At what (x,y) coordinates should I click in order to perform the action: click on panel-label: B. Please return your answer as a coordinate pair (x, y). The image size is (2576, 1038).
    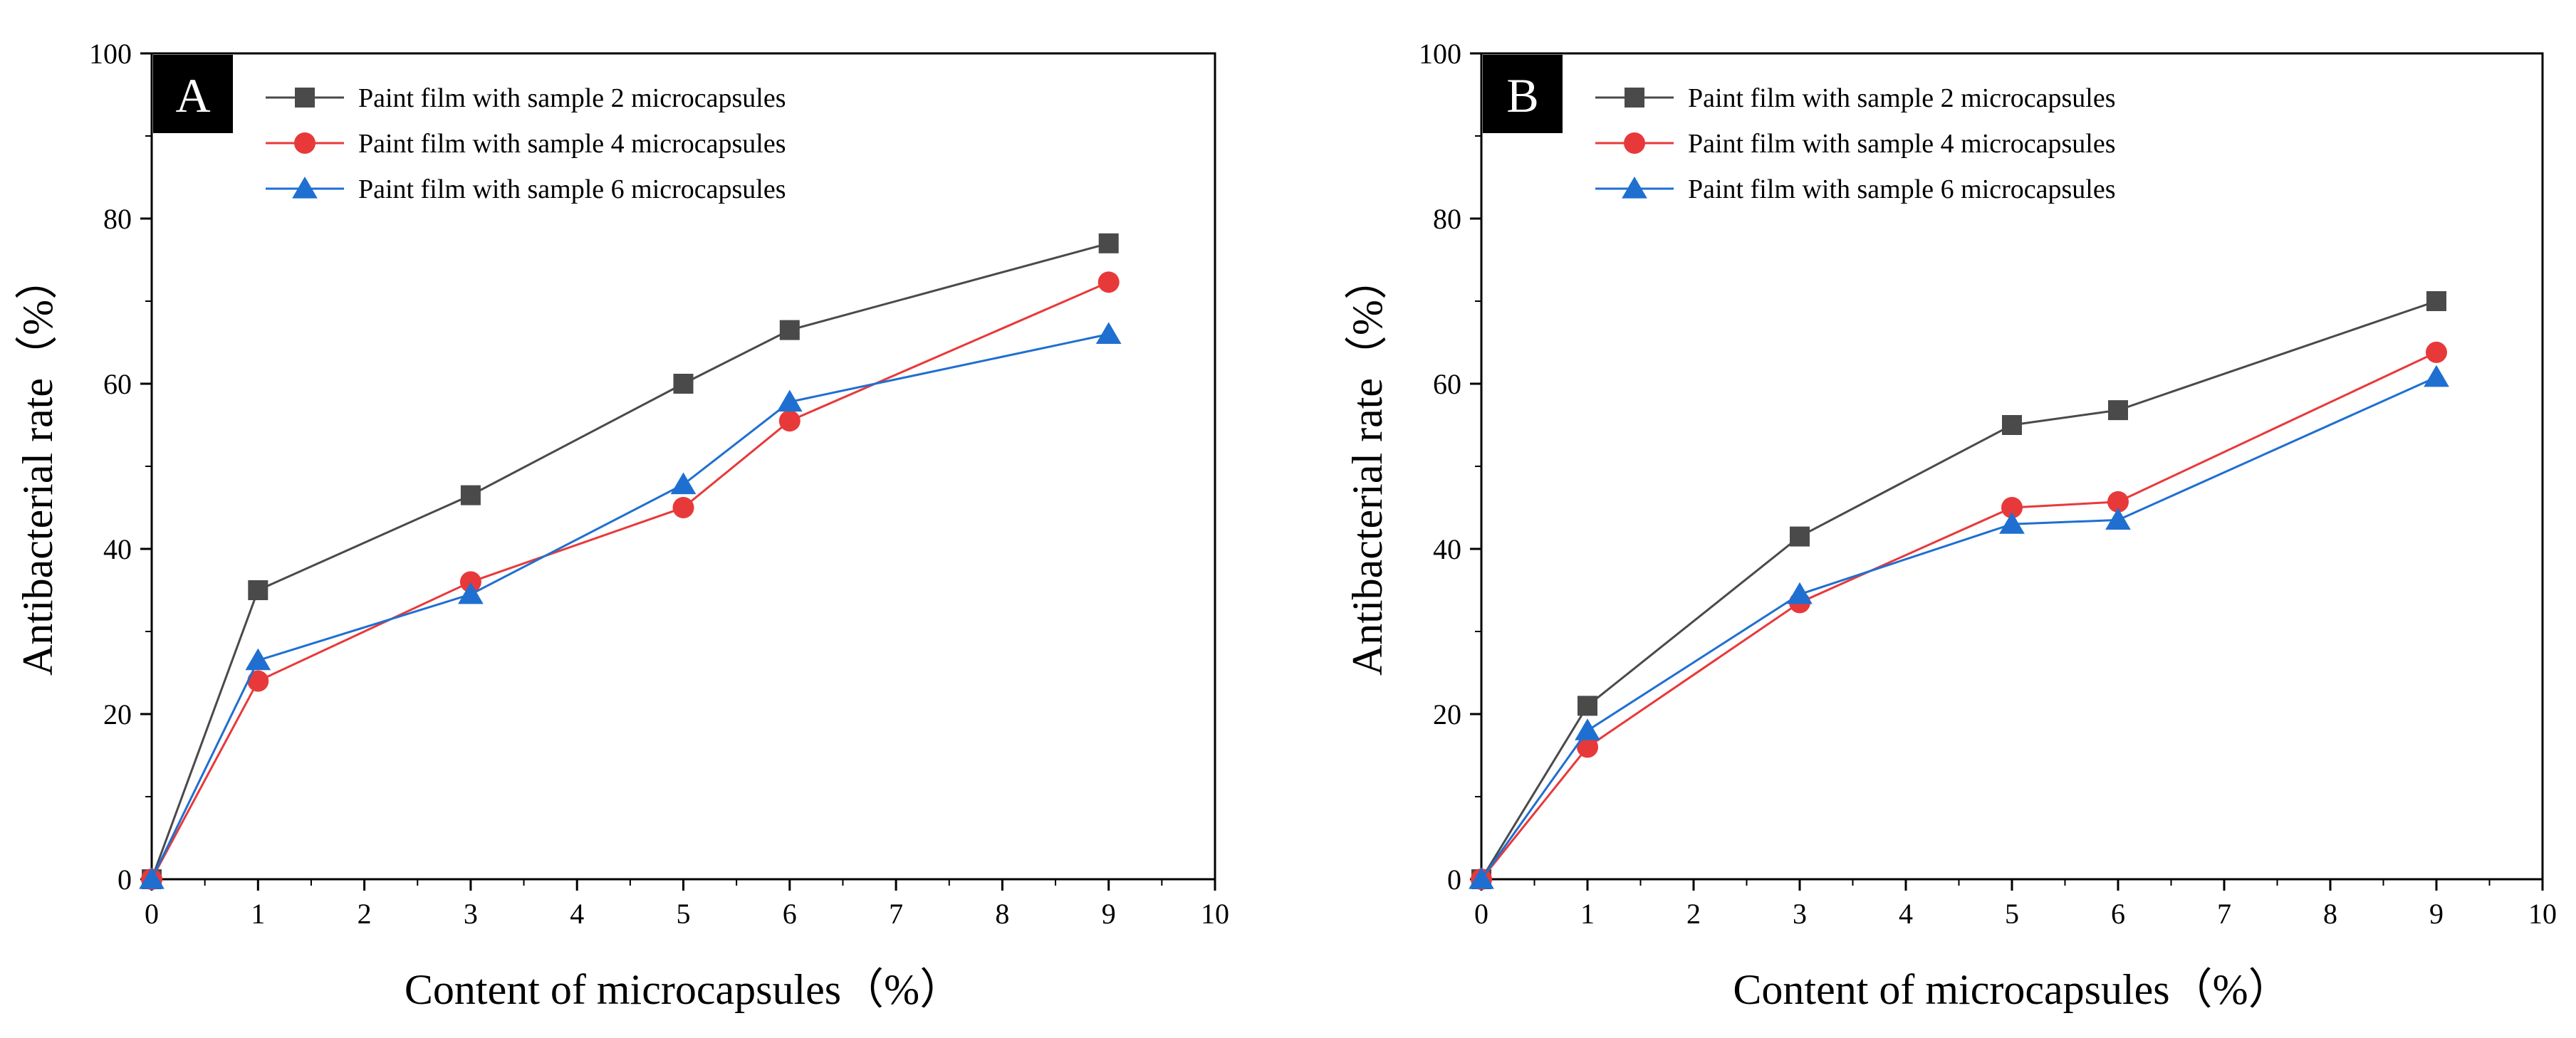
    Looking at the image, I should click on (1522, 95).